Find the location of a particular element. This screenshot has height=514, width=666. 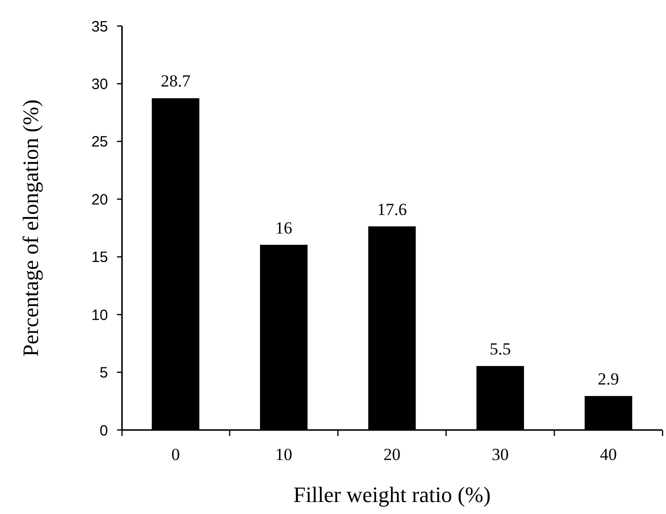

y-axis-title: Percentage of elongation (%) is located at coordinates (30, 228).